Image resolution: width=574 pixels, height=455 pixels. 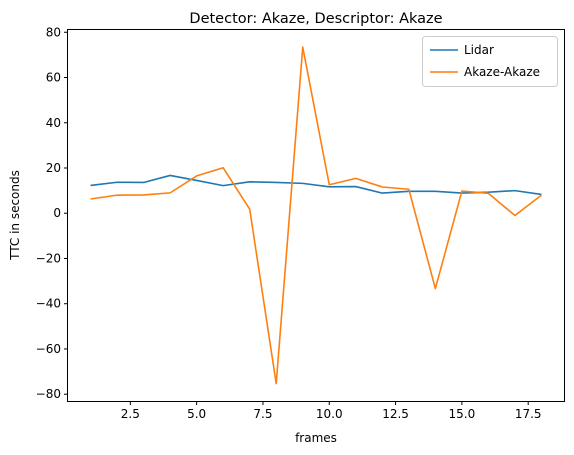 I want to click on x-tick-label: 7.5, so click(x=262, y=414).